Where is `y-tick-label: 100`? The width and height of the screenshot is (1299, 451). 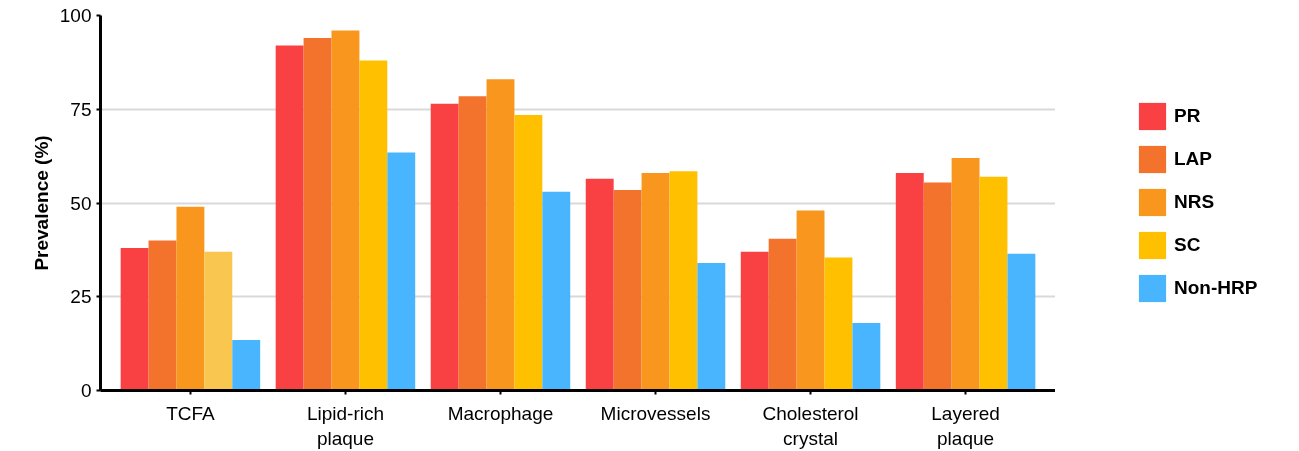
y-tick-label: 100 is located at coordinates (75, 15).